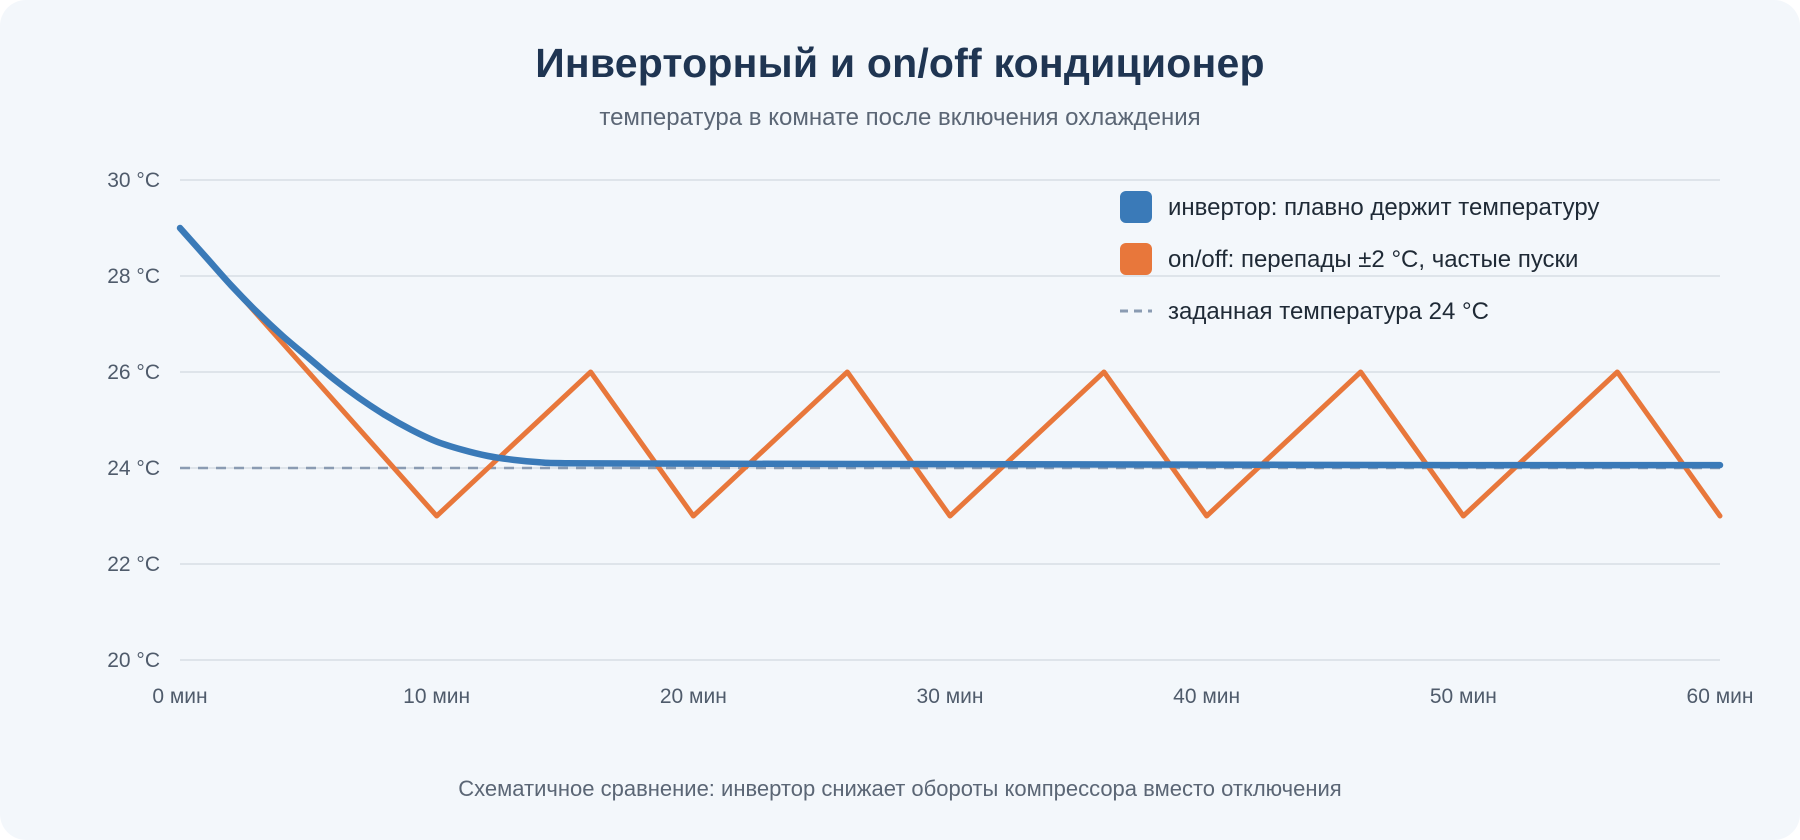 This screenshot has height=840, width=1800. I want to click on y-tick-label: 24 °C, so click(133, 468).